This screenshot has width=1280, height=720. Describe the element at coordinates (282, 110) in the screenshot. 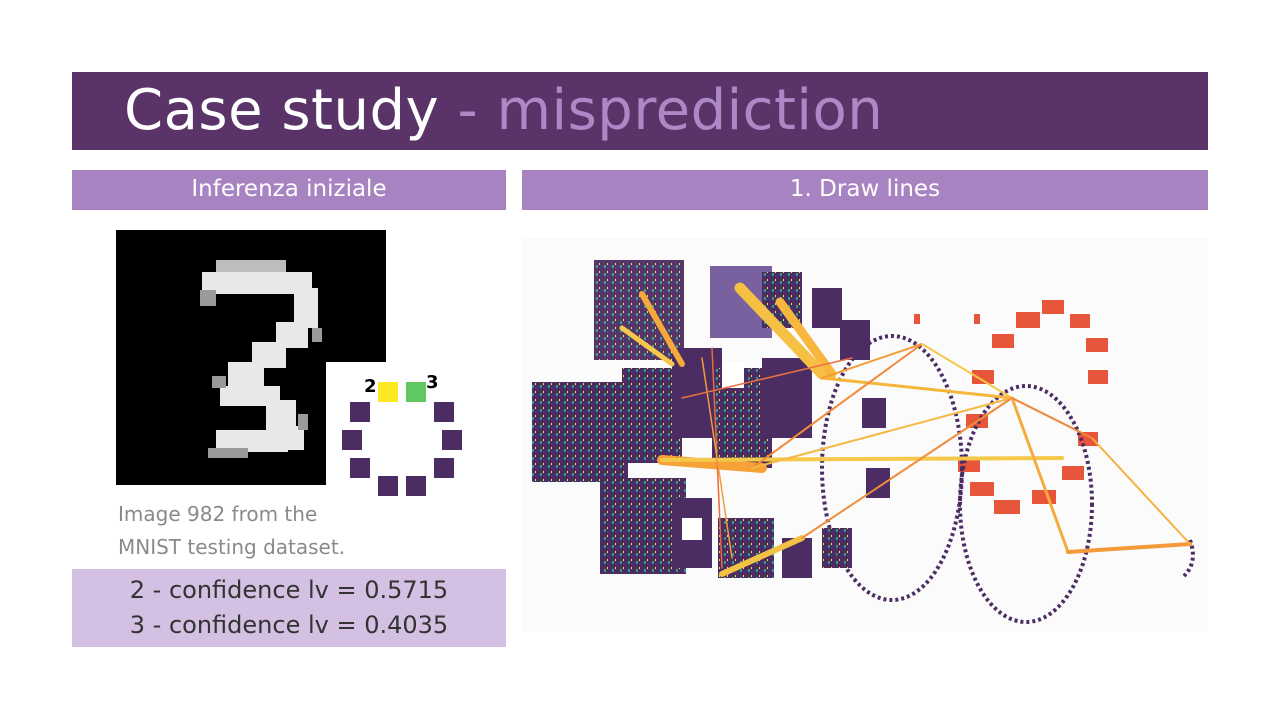

I see `title-main: Case study` at that location.